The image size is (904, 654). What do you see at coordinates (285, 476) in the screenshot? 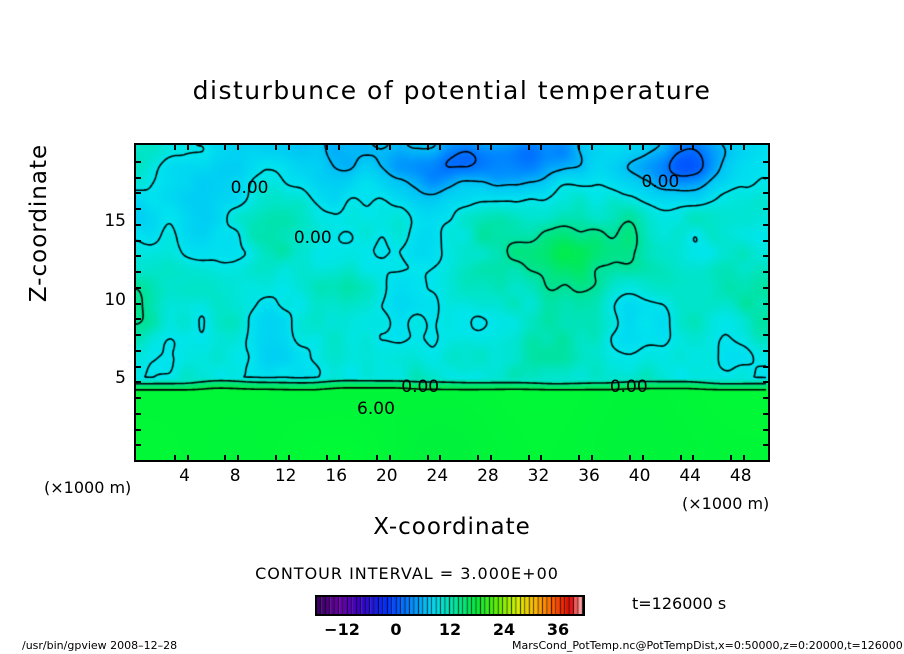
I see `x-tick-label: 12` at bounding box center [285, 476].